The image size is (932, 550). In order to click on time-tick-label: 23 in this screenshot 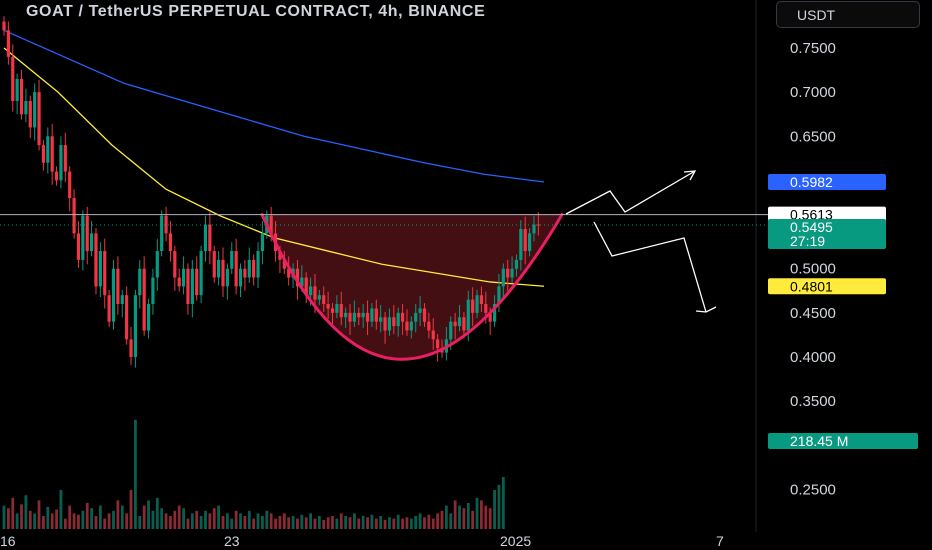, I will do `click(232, 541)`.